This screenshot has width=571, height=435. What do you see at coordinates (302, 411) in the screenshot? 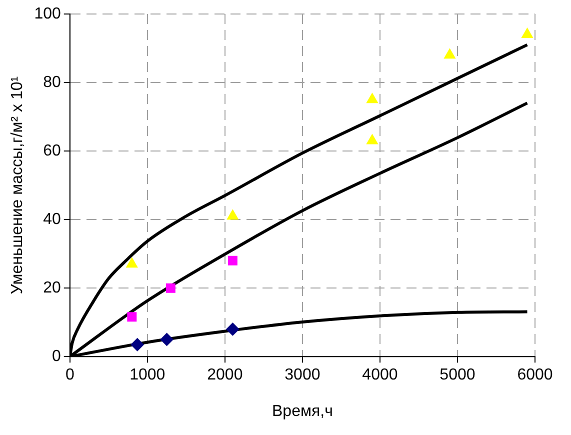
I see `x-axis-title: Время,ч` at bounding box center [302, 411].